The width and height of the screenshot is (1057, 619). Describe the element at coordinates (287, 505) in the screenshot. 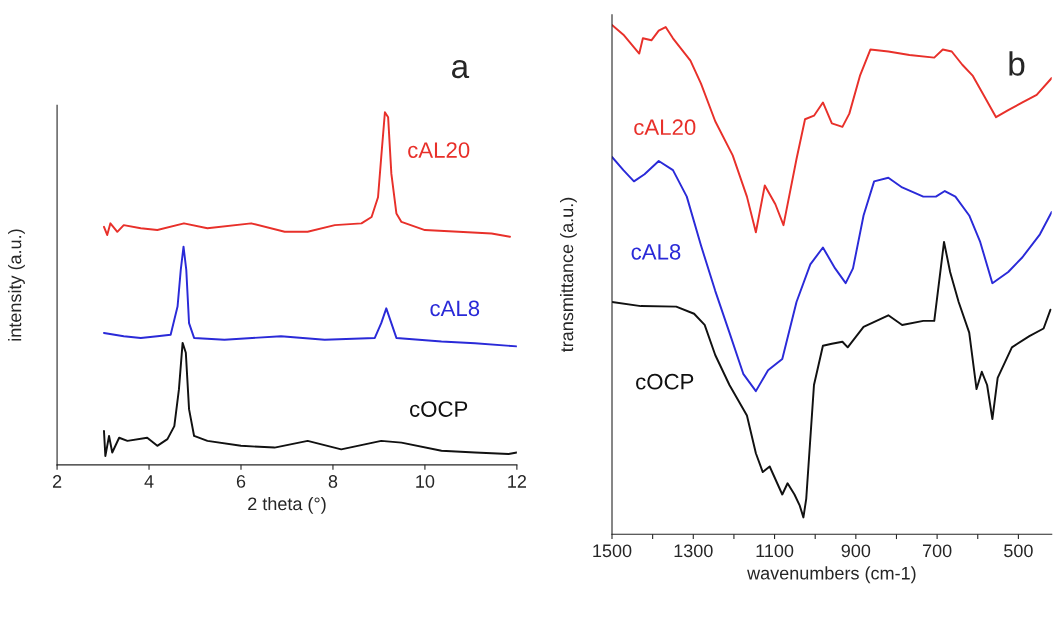

I see `x-axis-title: 2 theta (°)` at that location.